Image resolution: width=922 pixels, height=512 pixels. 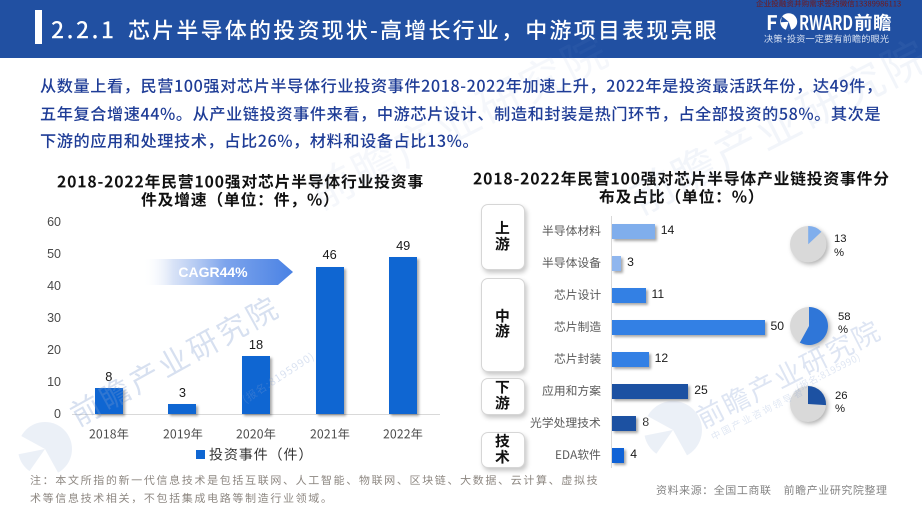 I want to click on svg-text: CAGR44%, so click(x=213, y=272).